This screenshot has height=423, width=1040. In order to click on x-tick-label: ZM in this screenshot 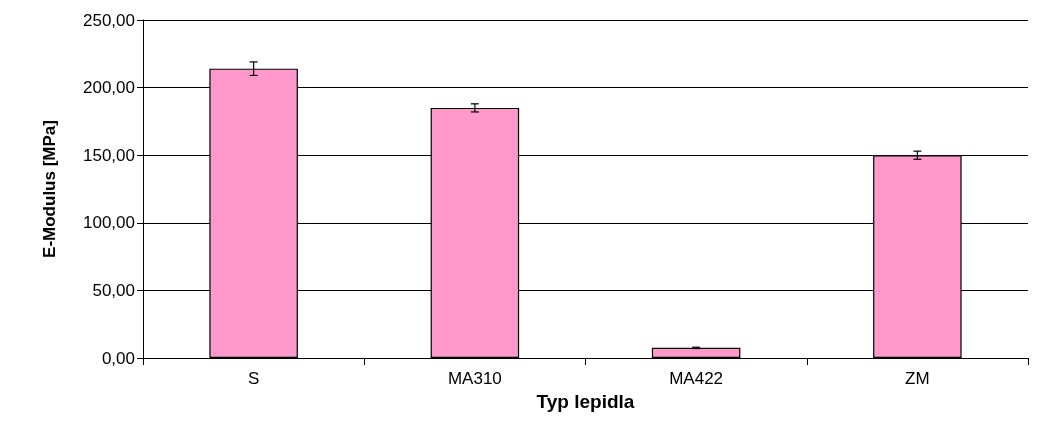, I will do `click(917, 378)`.